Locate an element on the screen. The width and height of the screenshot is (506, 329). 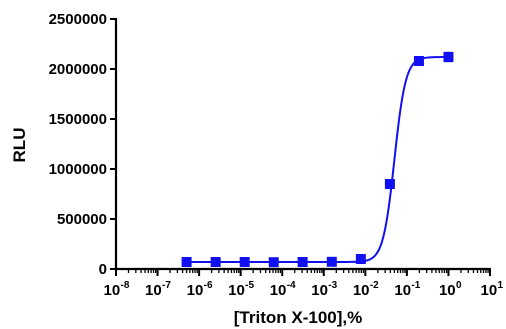
x-tick-exponent: 1 is located at coordinates (501, 285).